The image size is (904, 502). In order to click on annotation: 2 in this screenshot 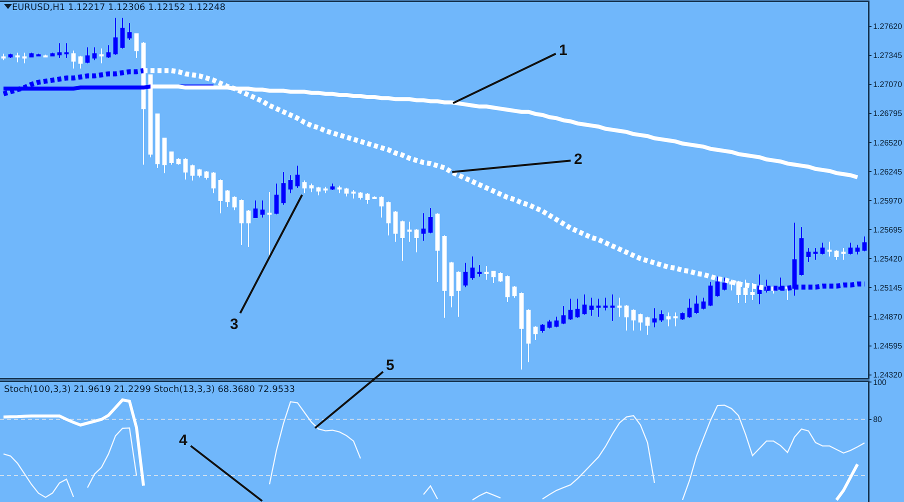, I will do `click(578, 159)`.